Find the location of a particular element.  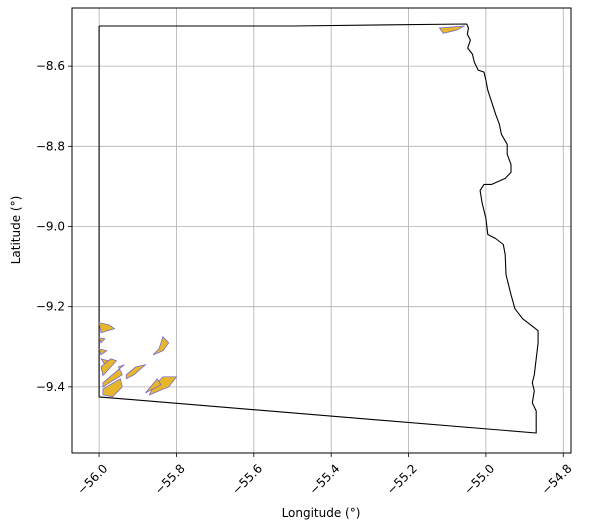

y-tick-label: −8.6 is located at coordinates (50, 66).